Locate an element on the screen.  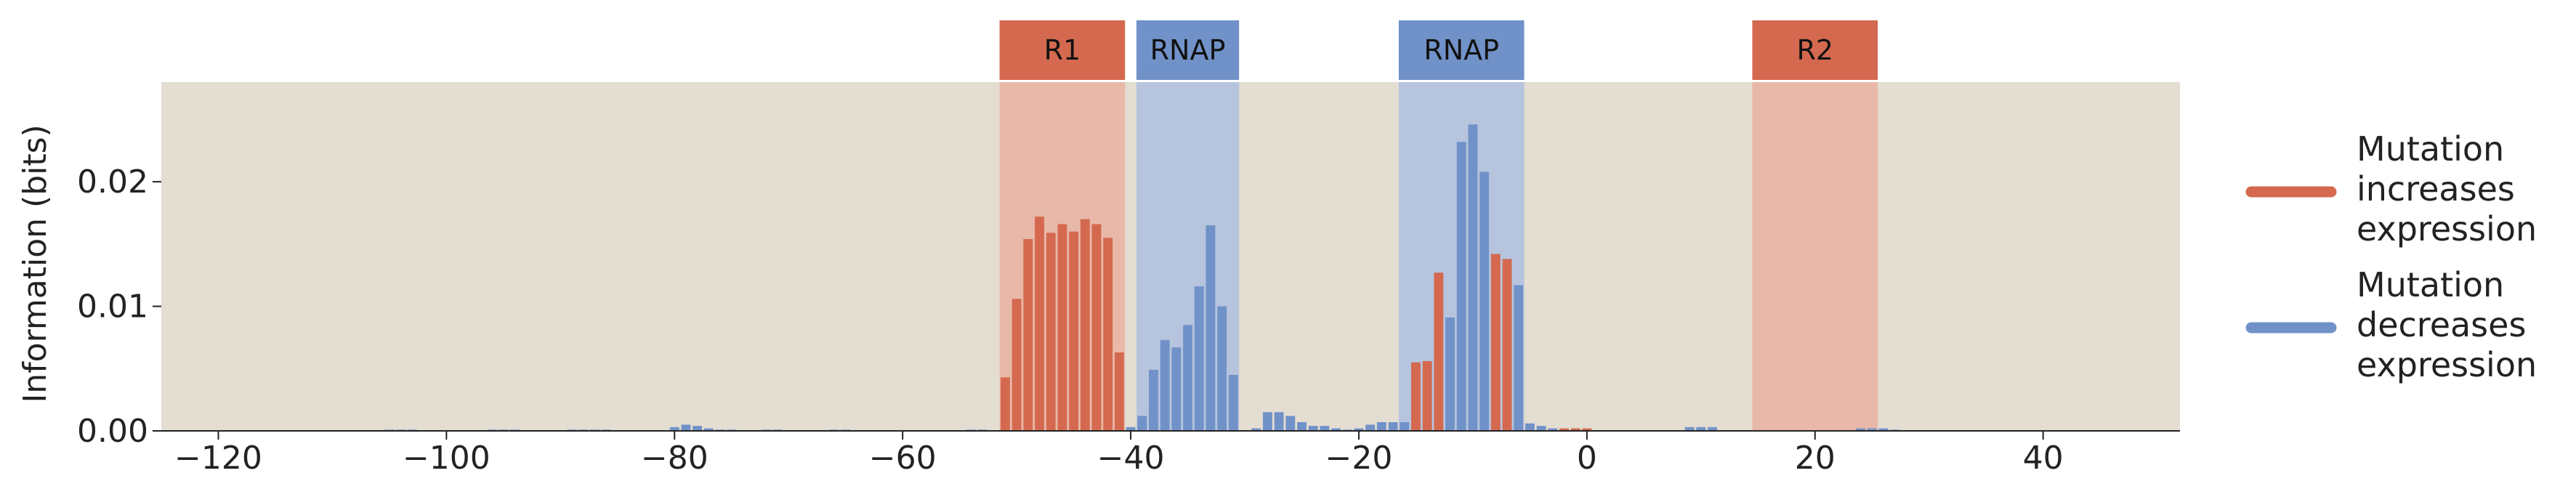
bar-increase--50 is located at coordinates (1017, 365).